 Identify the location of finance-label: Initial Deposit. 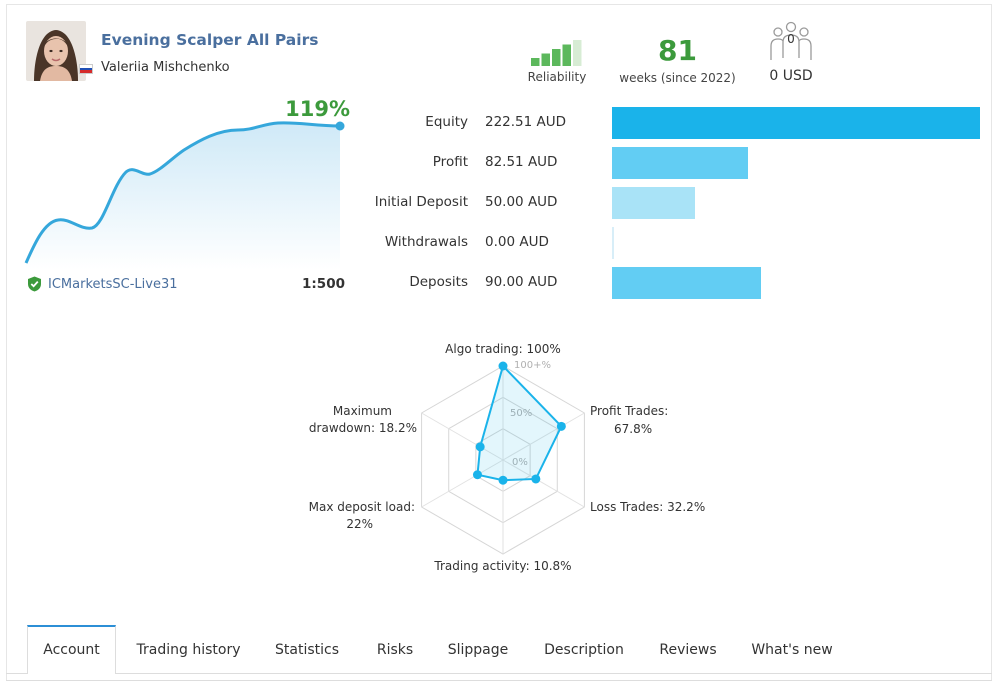
(421, 202).